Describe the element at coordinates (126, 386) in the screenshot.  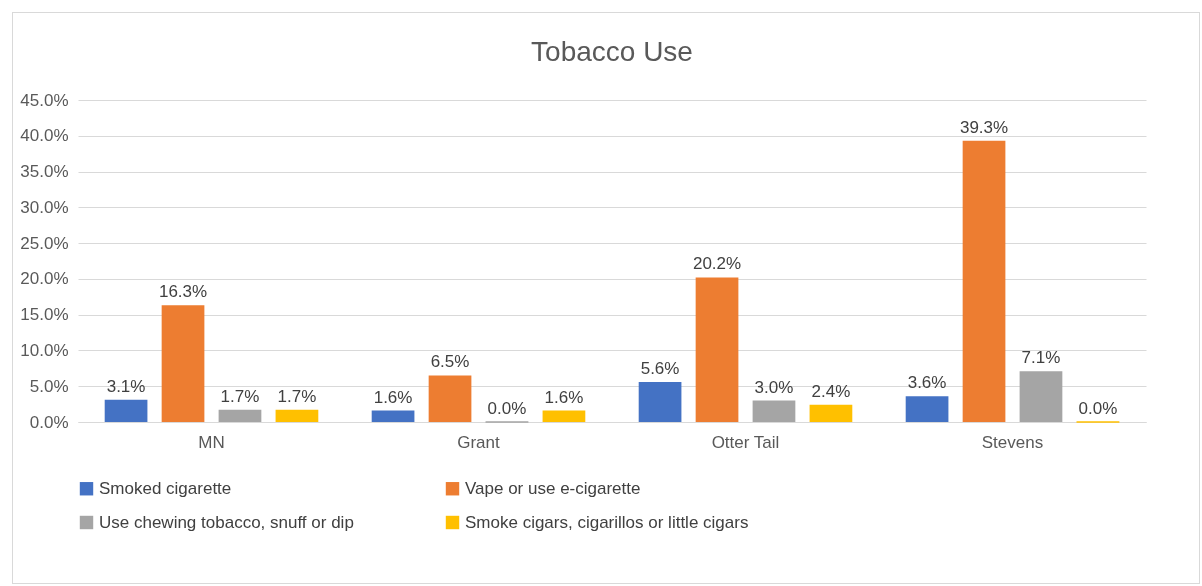
I see `data-label: 3.1%` at that location.